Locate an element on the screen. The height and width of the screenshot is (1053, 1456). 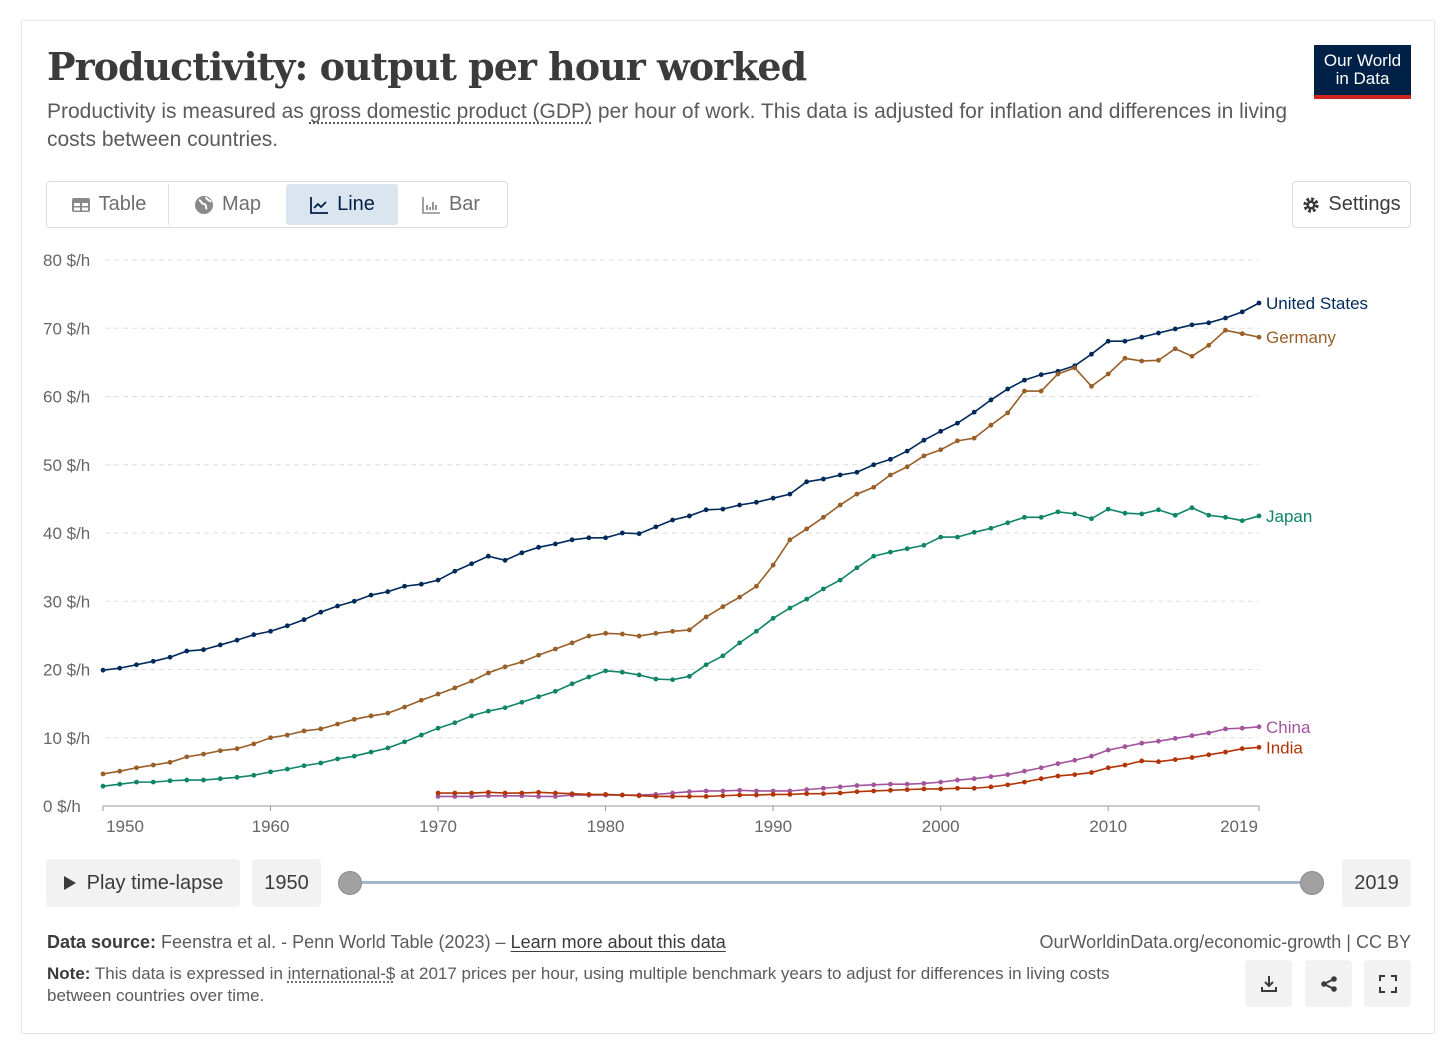
share-button is located at coordinates (1328, 983).